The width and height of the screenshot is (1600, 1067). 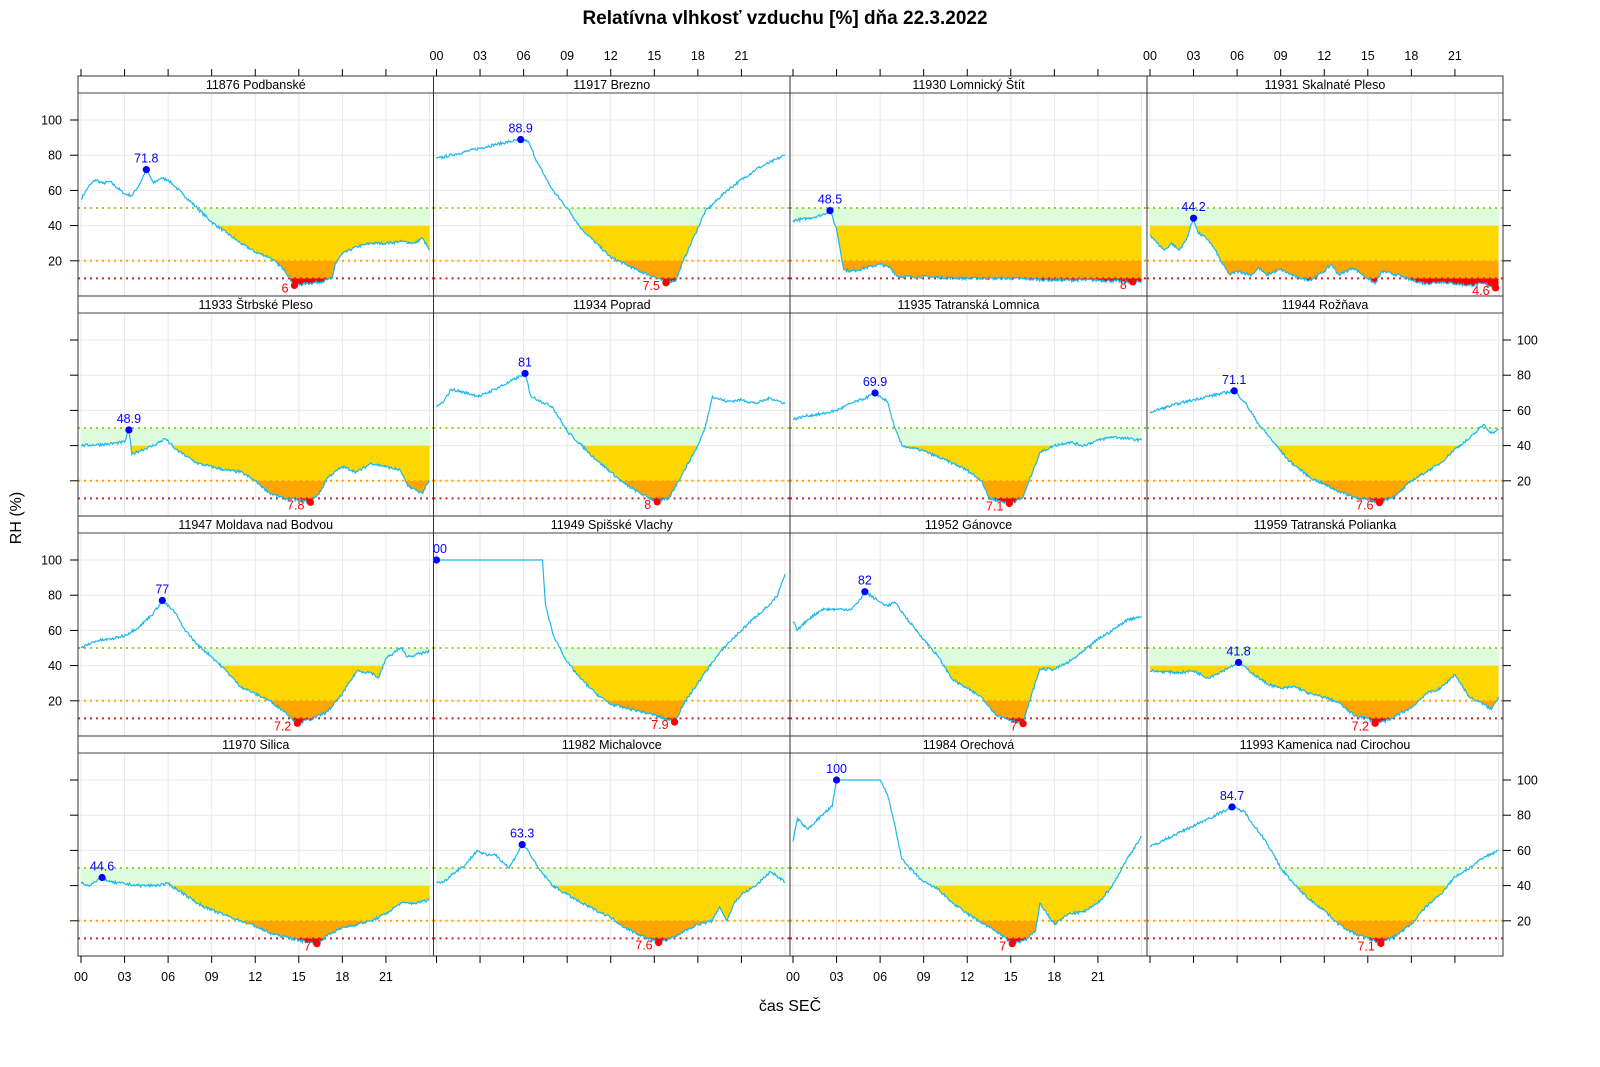 What do you see at coordinates (125, 977) in the screenshot?
I see `bottom-axis-tick-label: 03` at bounding box center [125, 977].